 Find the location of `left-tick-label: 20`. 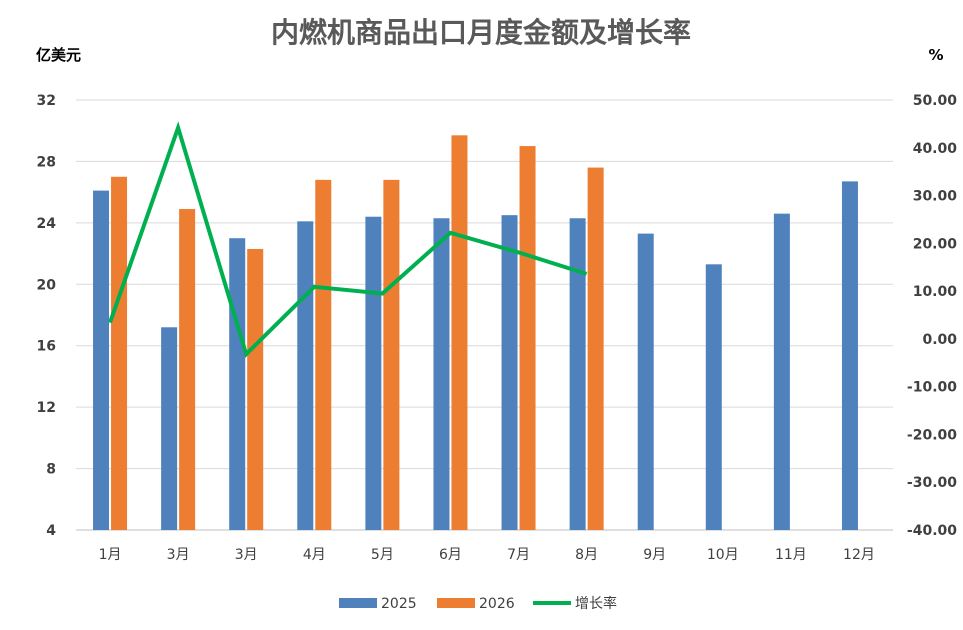

left-tick-label: 20 is located at coordinates (47, 285).